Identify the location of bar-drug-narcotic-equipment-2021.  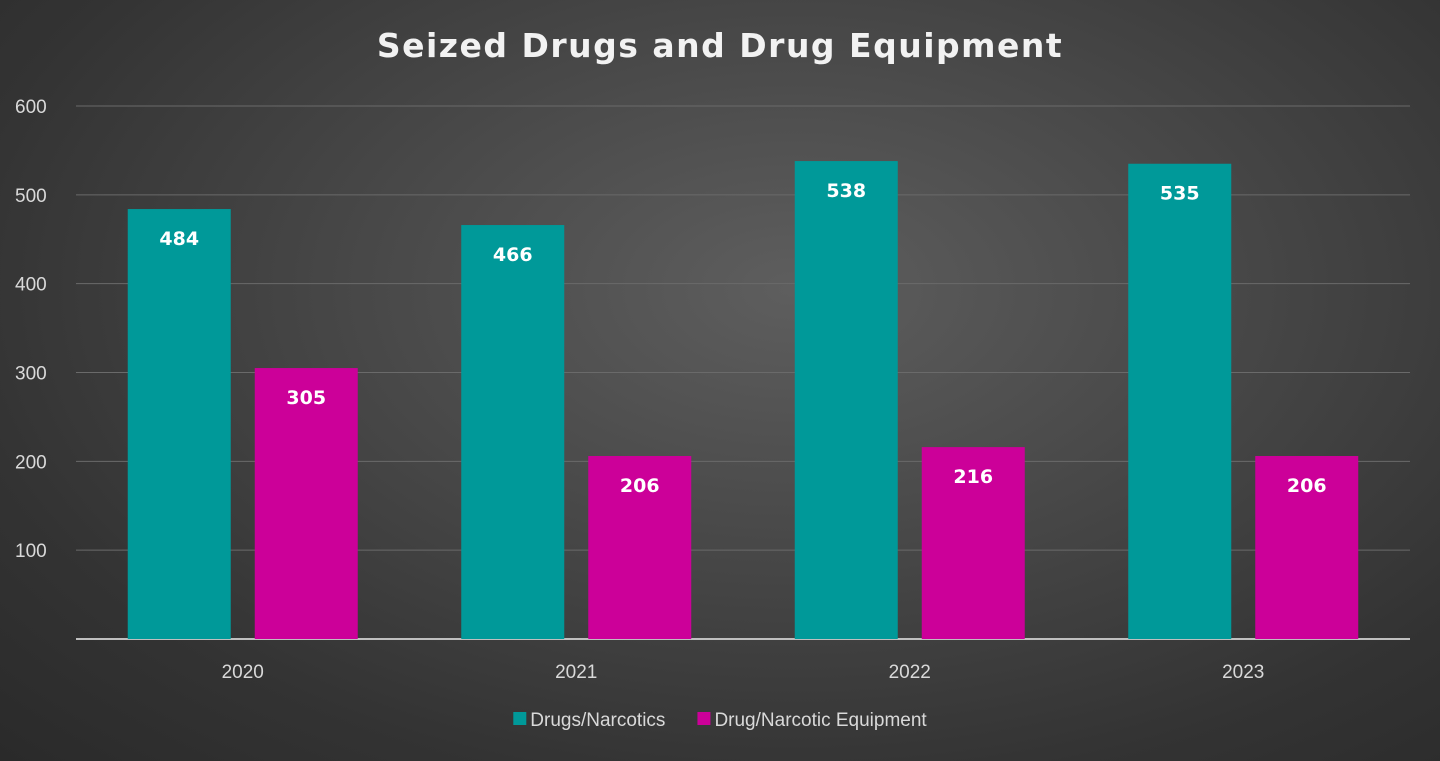
(640, 547).